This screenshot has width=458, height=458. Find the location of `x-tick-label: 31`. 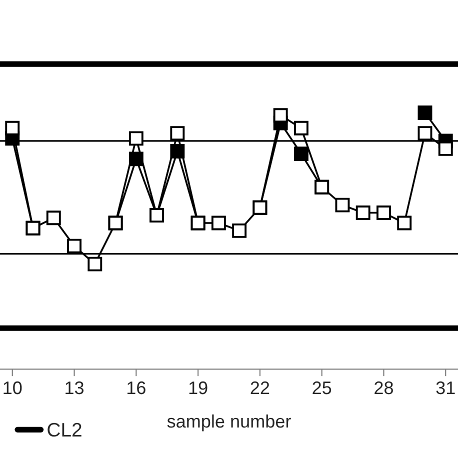

x-tick-label: 31 is located at coordinates (445, 387).